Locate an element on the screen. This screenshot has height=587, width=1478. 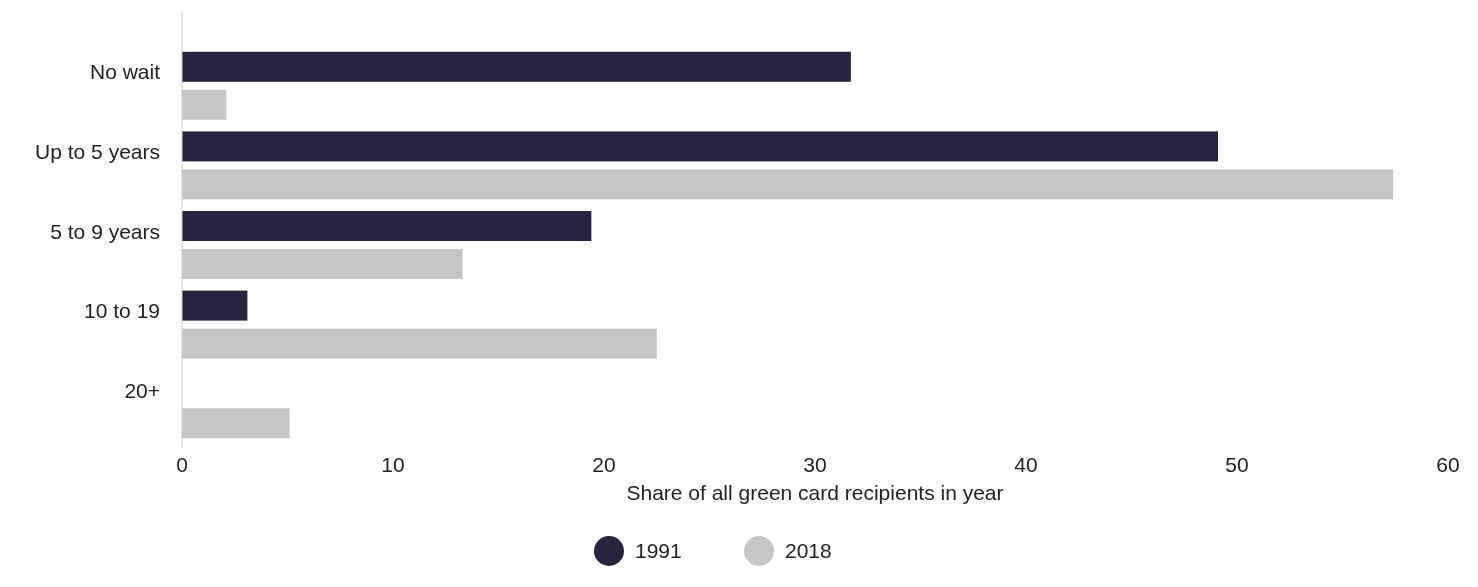
x-tick-label: 40 is located at coordinates (1026, 464).